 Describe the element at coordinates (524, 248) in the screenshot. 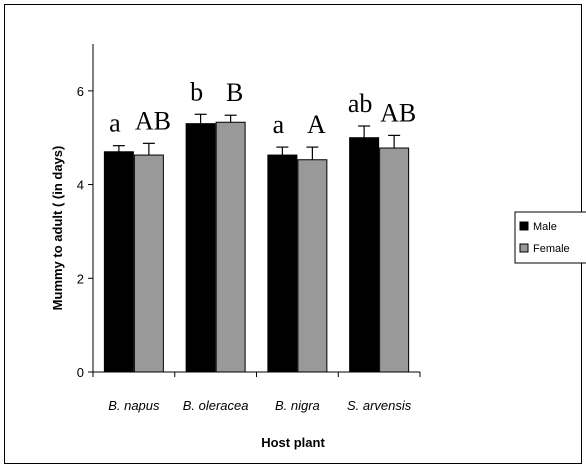

I see `legend-swatch-female` at that location.